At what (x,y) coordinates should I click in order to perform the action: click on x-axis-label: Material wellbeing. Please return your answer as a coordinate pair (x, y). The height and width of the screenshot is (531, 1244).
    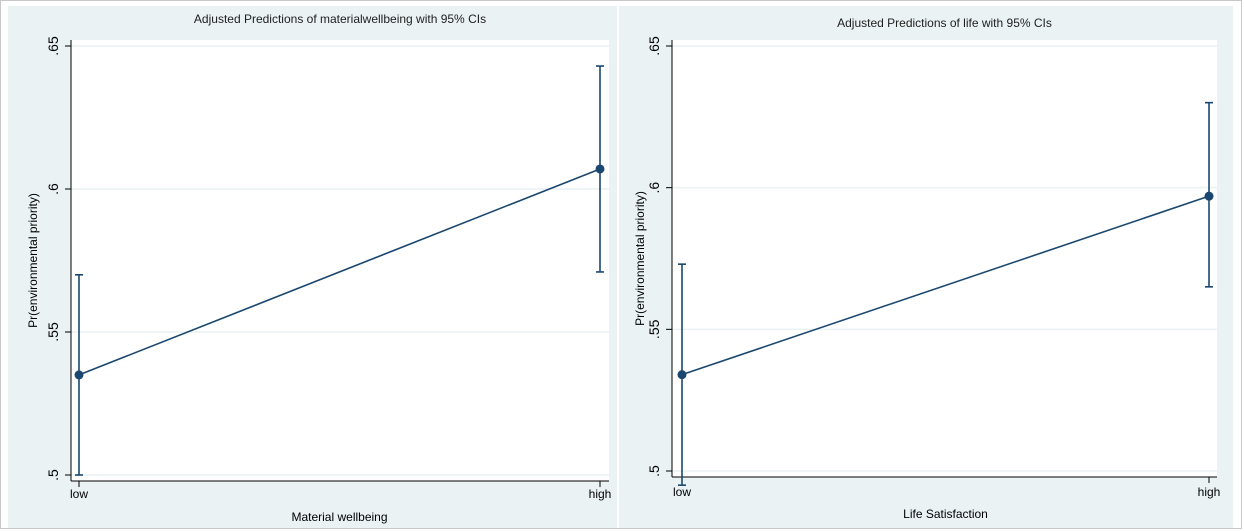
    Looking at the image, I should click on (339, 517).